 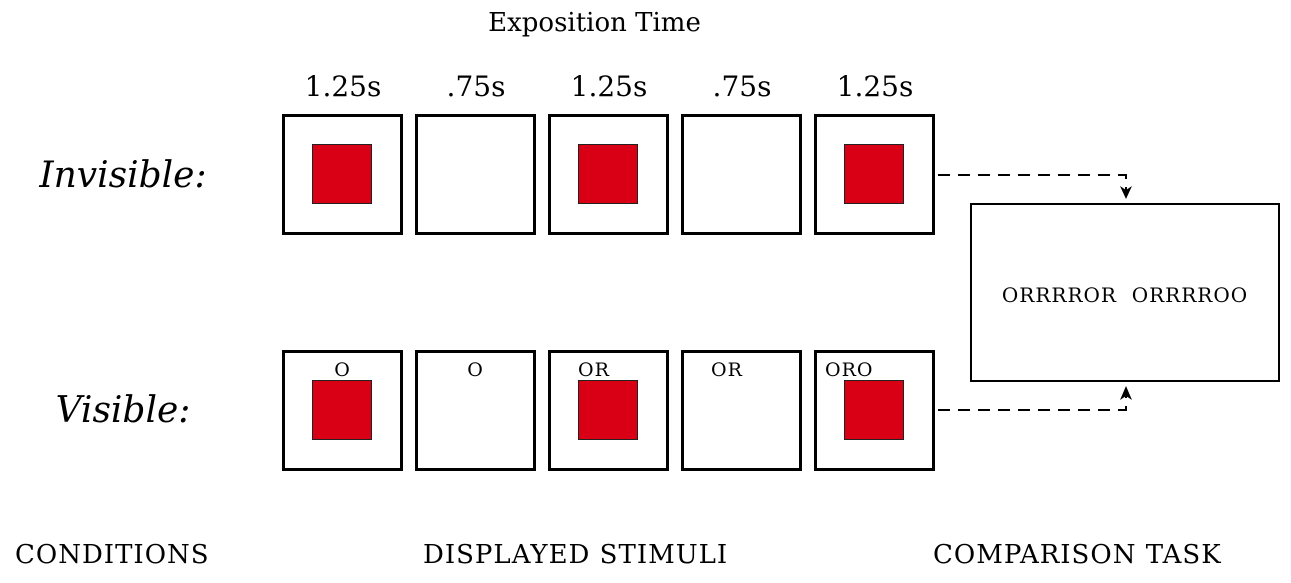 I want to click on condition-visible-label: Visible:, so click(x=123, y=410).